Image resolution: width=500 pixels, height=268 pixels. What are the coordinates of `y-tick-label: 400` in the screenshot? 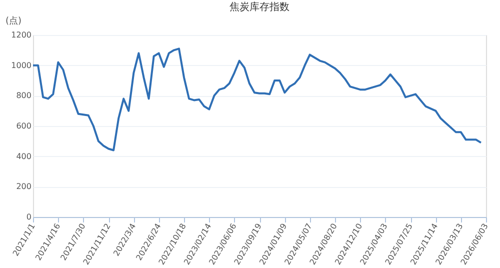 It's located at (24, 156).